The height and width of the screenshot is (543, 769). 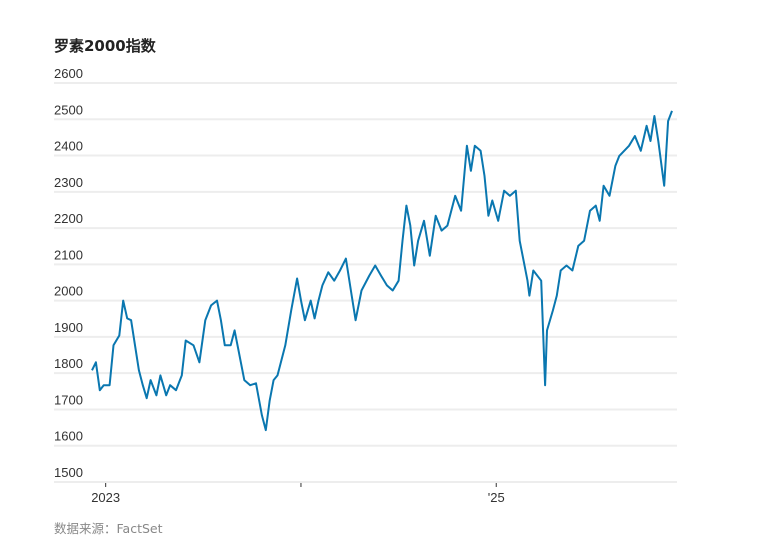 I want to click on x-tick-label: '25, so click(x=496, y=497).